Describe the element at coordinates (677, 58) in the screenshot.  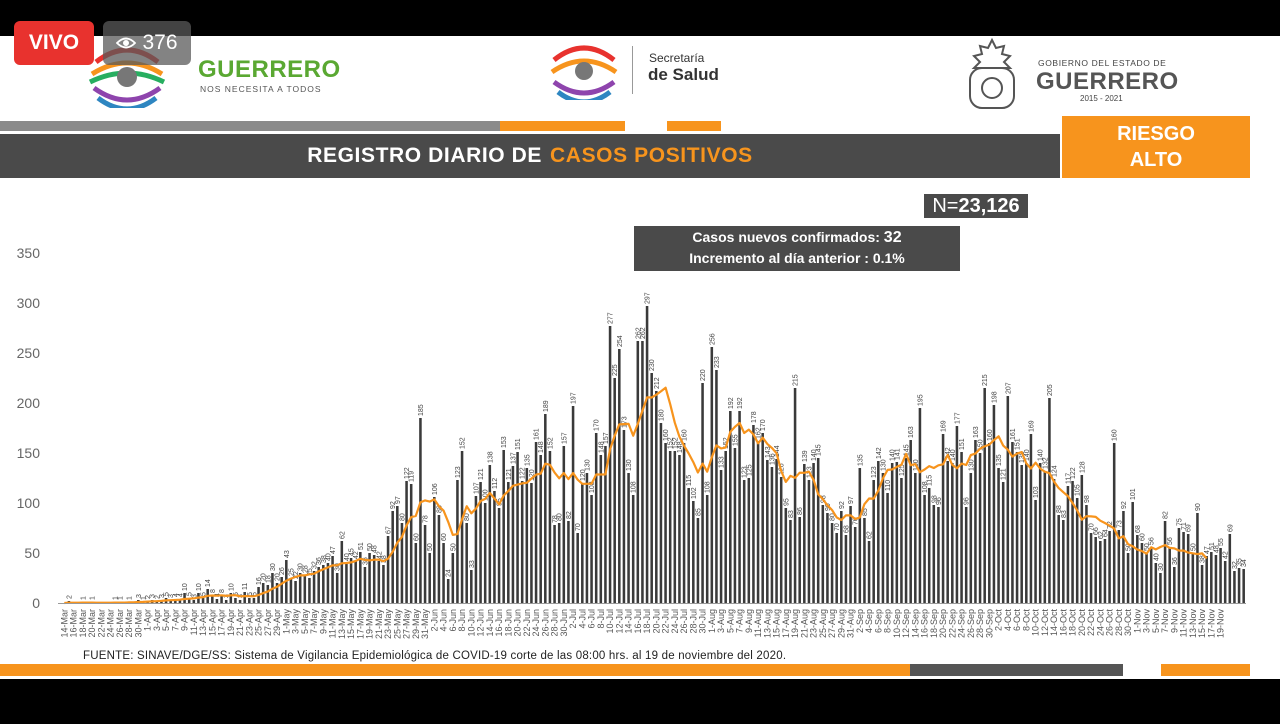
I see `salud-line1: Secretaría` at that location.